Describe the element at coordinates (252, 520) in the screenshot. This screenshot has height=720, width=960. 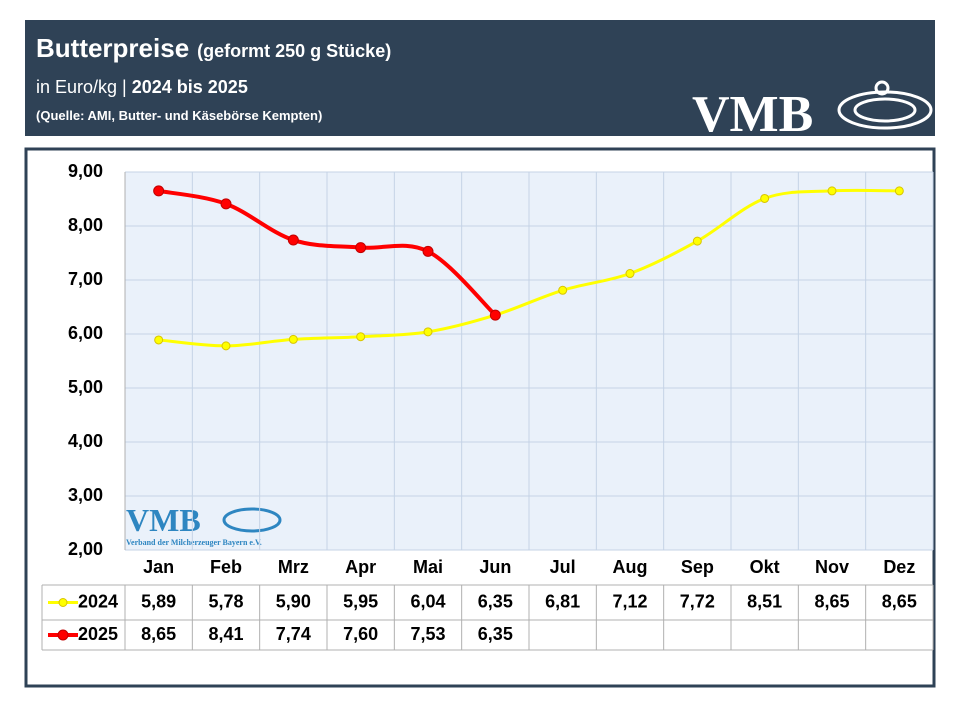
I see `watermark-icon` at that location.